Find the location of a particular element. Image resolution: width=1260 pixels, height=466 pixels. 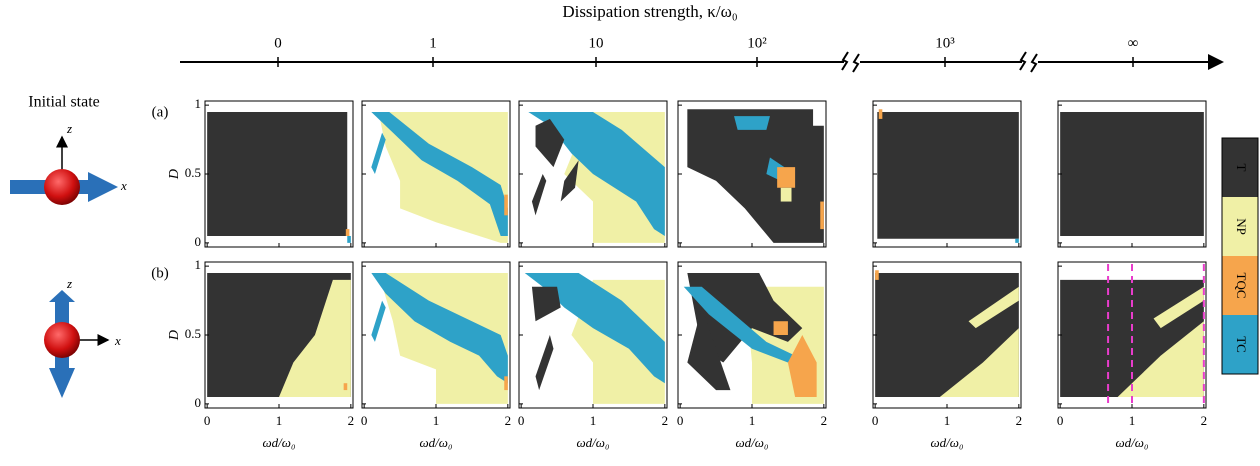

initial-state-label: Initial state is located at coordinates (64, 102).